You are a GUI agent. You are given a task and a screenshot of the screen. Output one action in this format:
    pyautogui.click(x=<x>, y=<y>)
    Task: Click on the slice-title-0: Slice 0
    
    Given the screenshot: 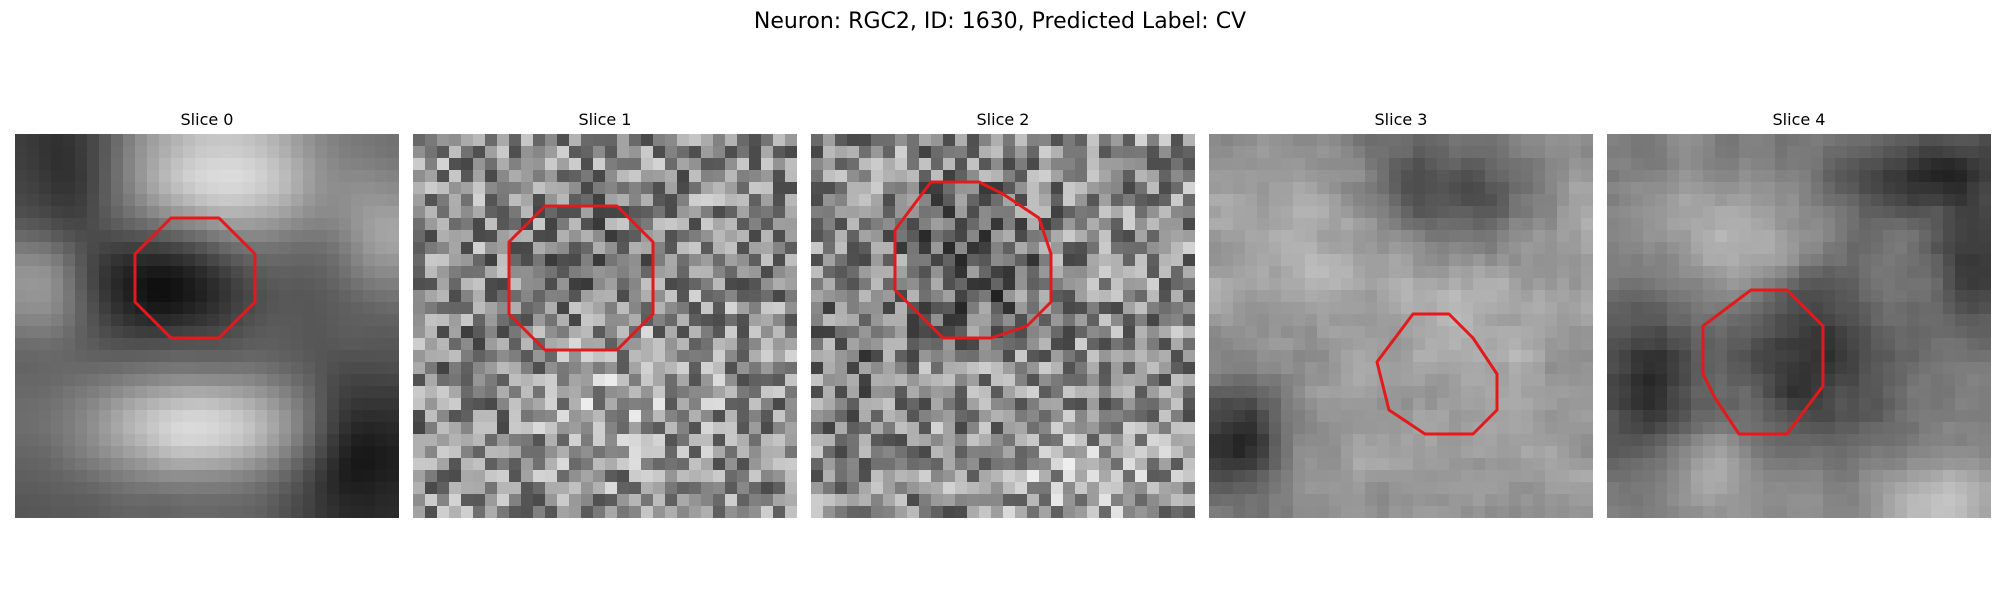 What is the action you would take?
    pyautogui.click(x=207, y=119)
    